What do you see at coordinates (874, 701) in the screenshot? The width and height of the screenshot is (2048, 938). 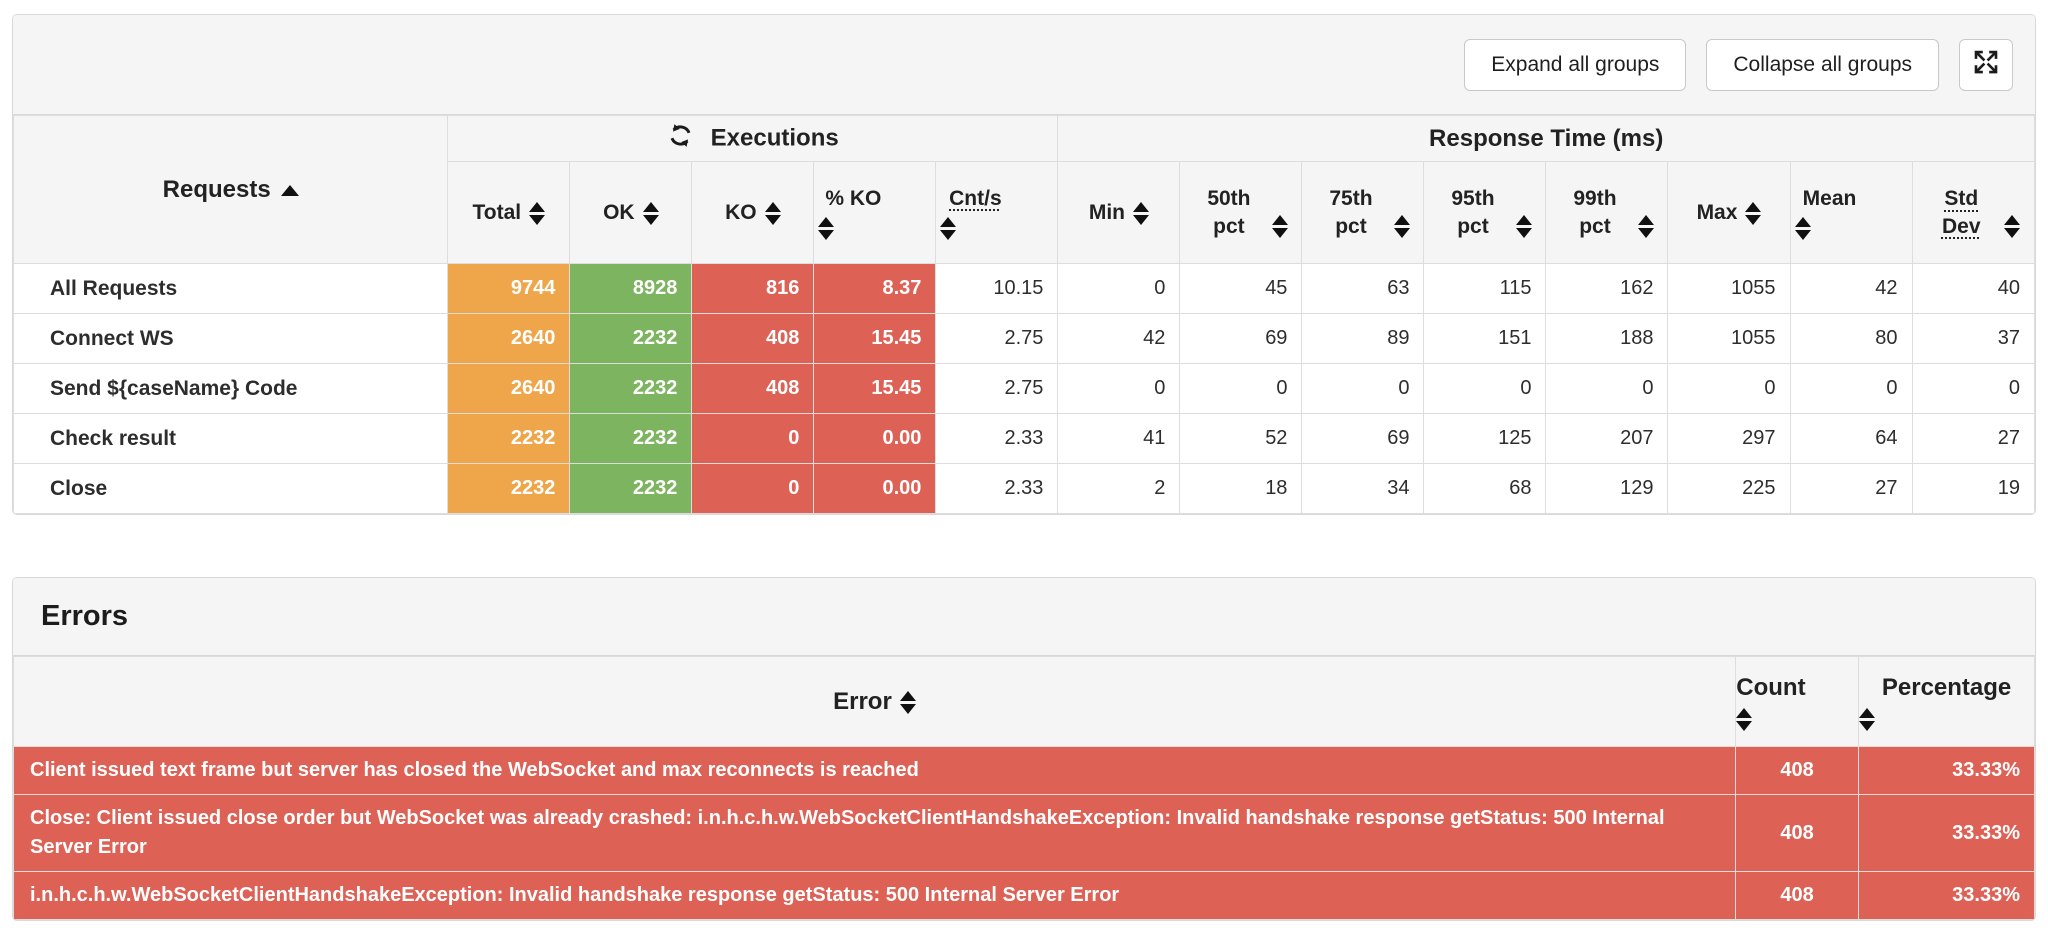 I see `column-header-error: Error` at bounding box center [874, 701].